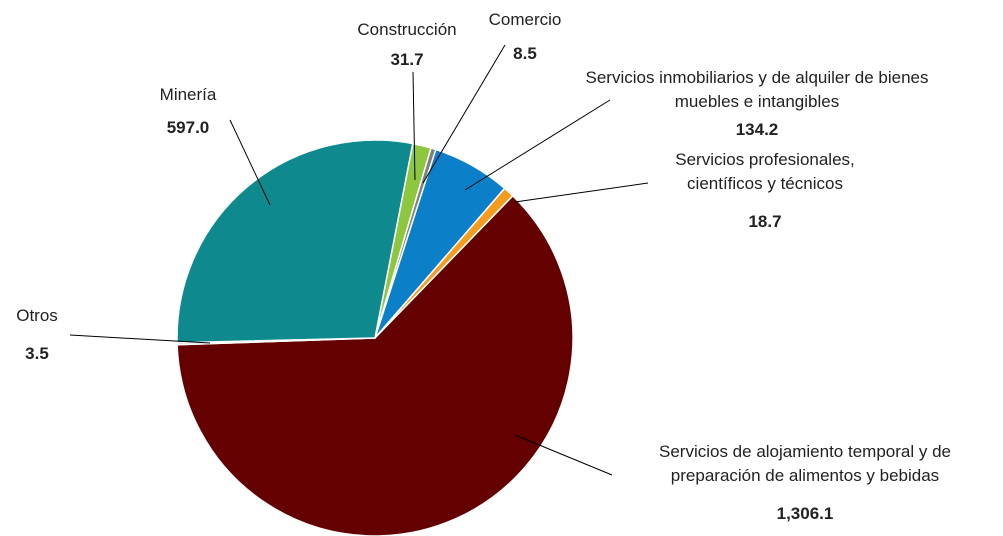 The image size is (1003, 536). What do you see at coordinates (188, 127) in the screenshot?
I see `slice-value: 597.0` at bounding box center [188, 127].